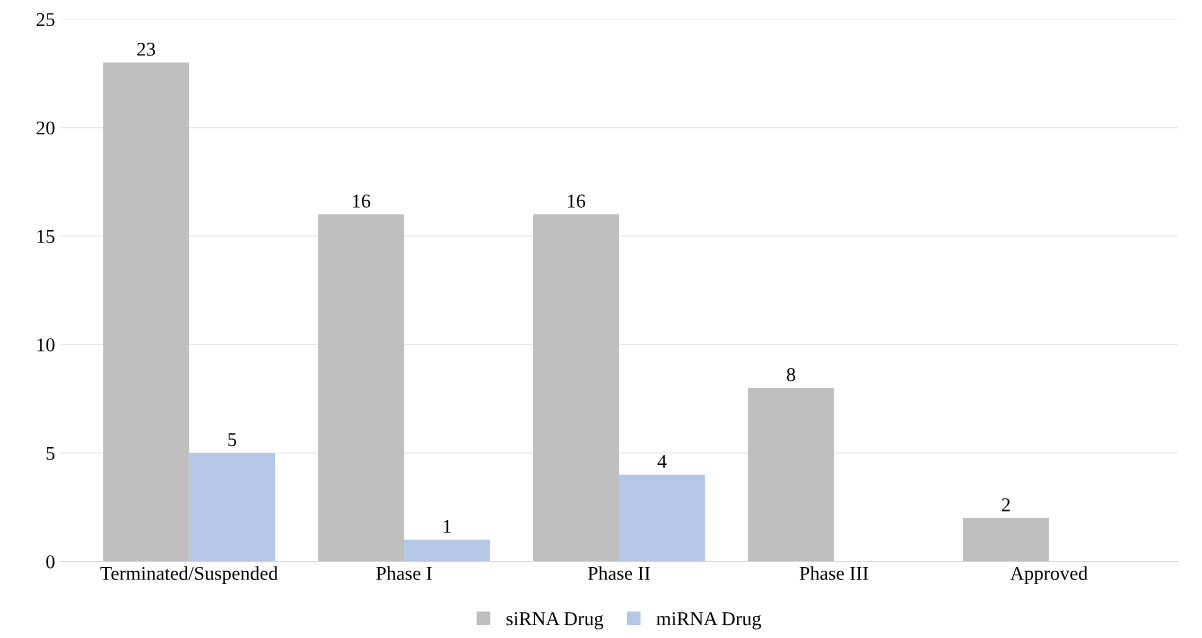  What do you see at coordinates (189, 575) in the screenshot?
I see `x-tick-label: Terminated/Suspended` at bounding box center [189, 575].